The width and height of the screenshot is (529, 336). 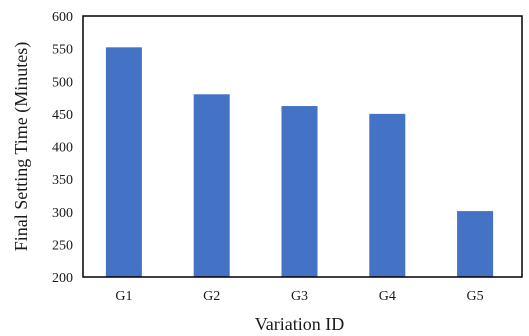 What do you see at coordinates (62, 213) in the screenshot?
I see `y-tick-label: 300` at bounding box center [62, 213].